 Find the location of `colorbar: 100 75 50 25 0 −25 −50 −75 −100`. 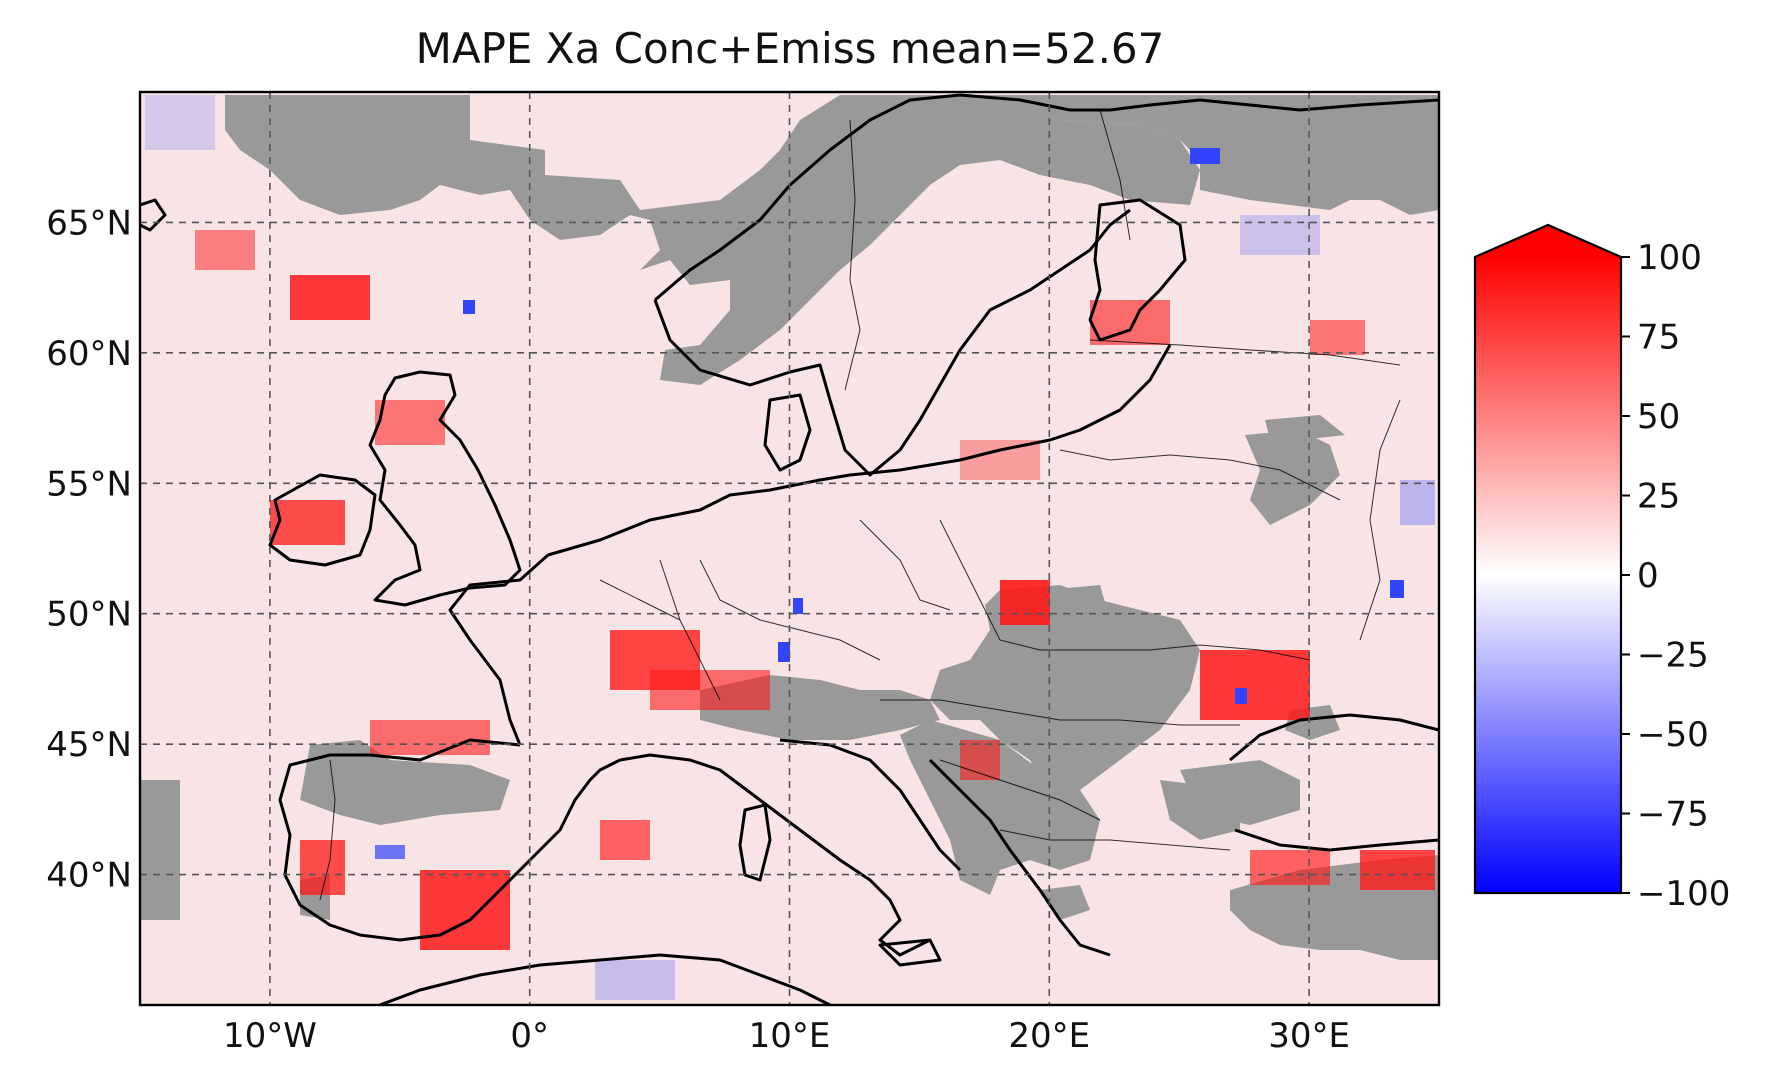

colorbar: 100 75 50 25 0 −25 −50 −75 −100 is located at coordinates (1601, 568).